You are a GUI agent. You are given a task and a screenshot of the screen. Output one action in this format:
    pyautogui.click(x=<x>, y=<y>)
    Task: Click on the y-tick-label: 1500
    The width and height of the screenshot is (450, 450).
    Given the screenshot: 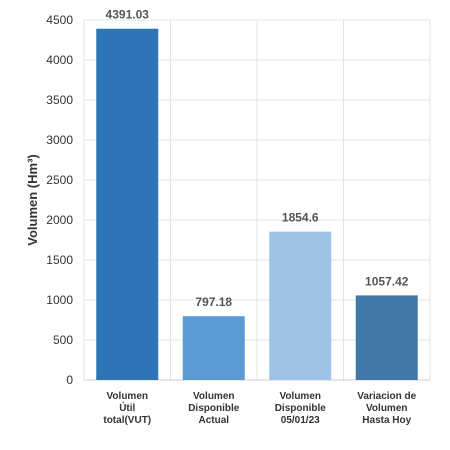 What is the action you would take?
    pyautogui.click(x=59, y=260)
    